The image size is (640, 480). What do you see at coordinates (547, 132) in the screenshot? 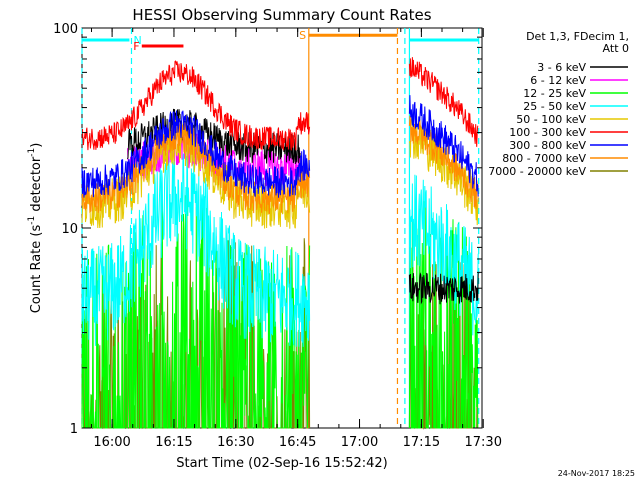
I see `legend-label: 100 - 300 keV` at bounding box center [547, 132].